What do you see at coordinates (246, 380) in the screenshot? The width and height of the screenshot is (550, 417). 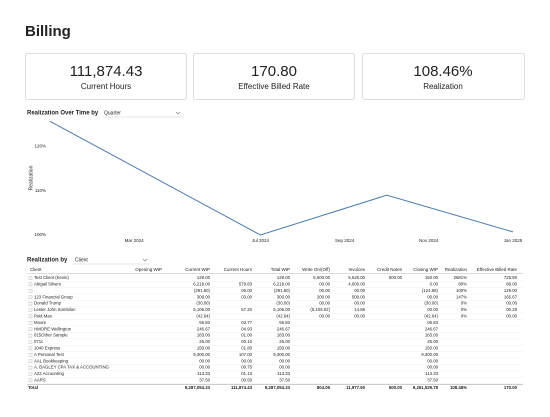 I see `table-cell: 00.50` at bounding box center [246, 380].